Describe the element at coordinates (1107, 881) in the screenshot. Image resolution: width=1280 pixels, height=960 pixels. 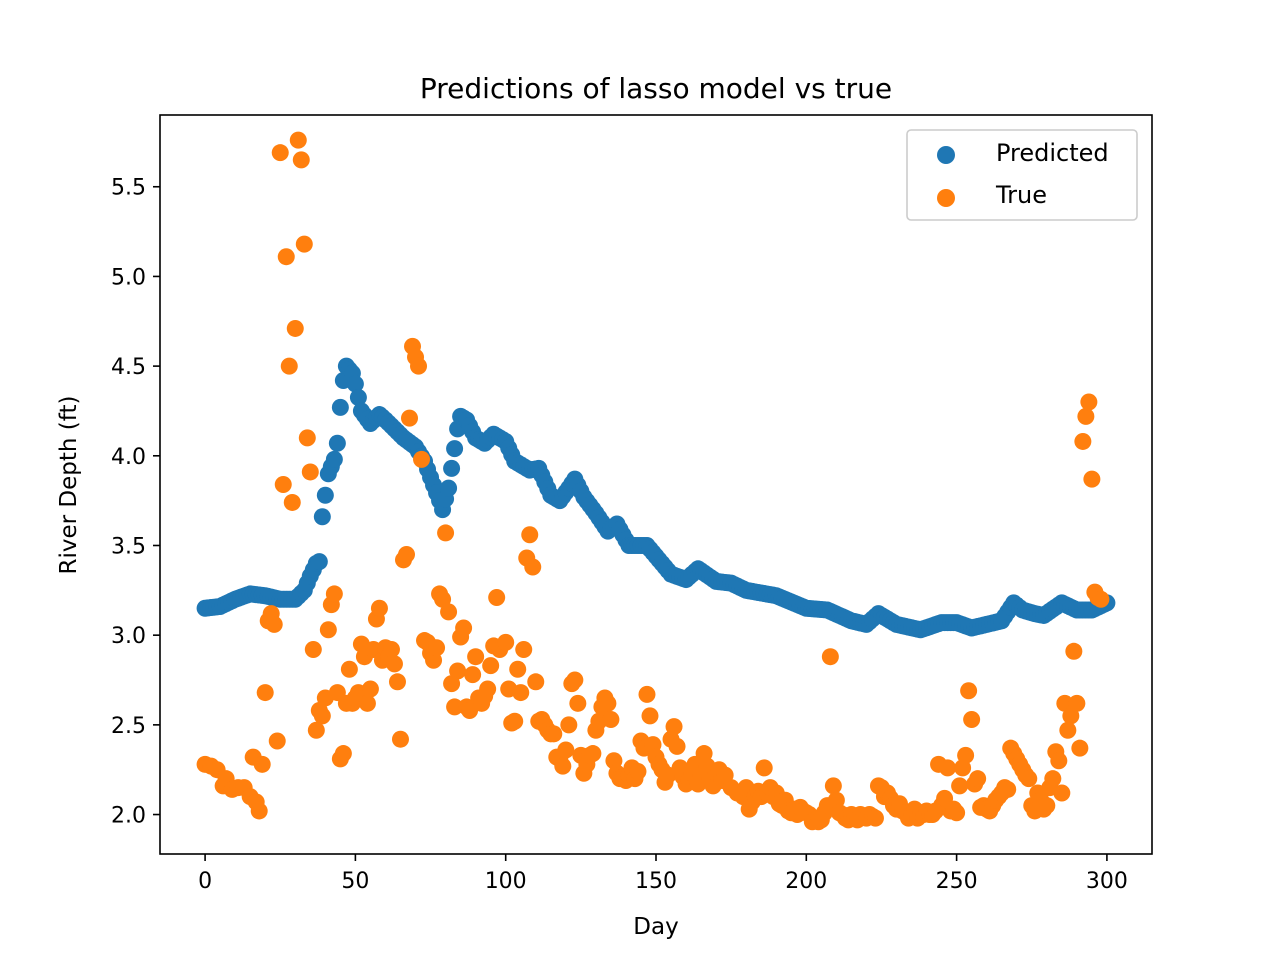
I see `x-tick-label: 300` at that location.